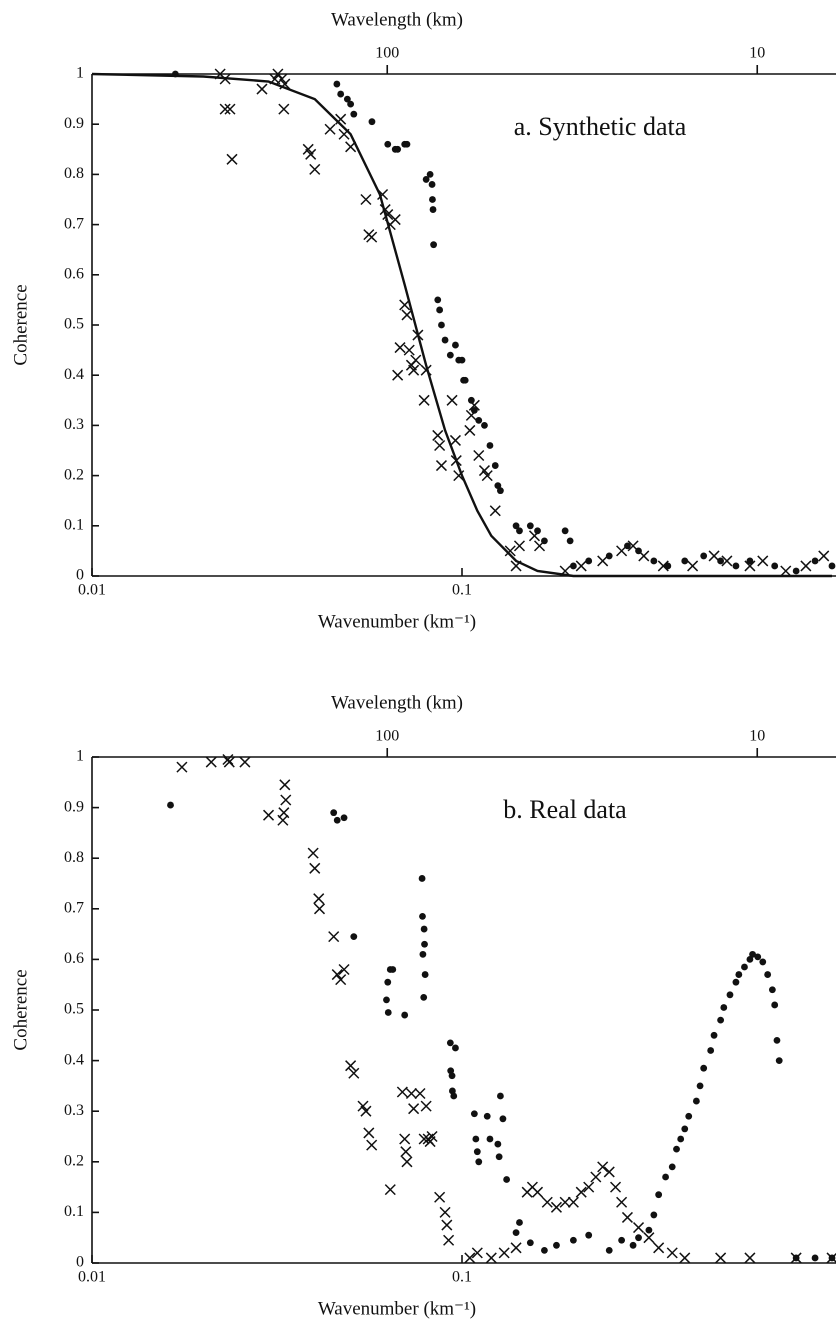 This screenshot has height=1327, width=836. What do you see at coordinates (74, 1110) in the screenshot?
I see `y-tick-label: 0.3` at bounding box center [74, 1110].